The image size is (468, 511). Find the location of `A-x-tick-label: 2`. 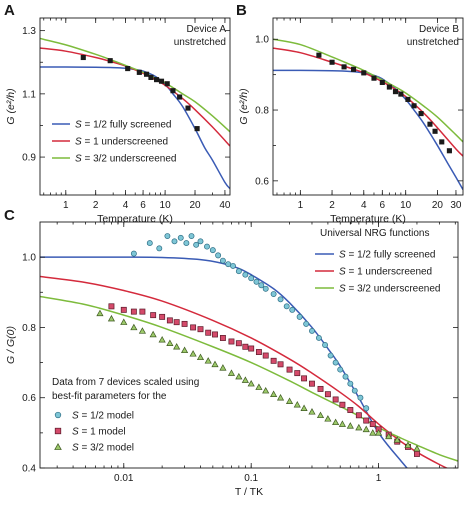

A-x-tick-label: 2 is located at coordinates (96, 205).